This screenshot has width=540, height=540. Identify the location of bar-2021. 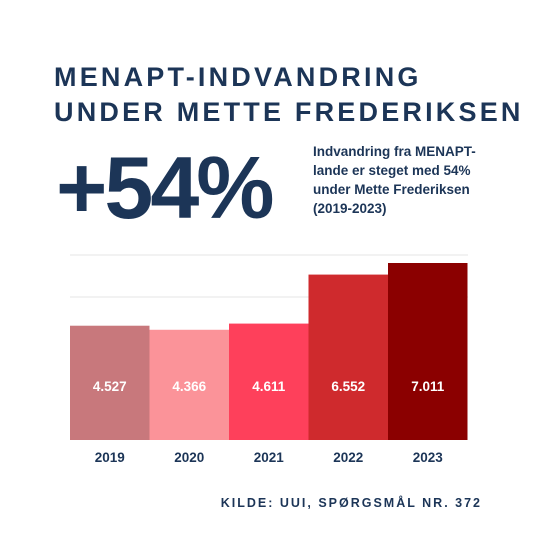
(269, 381).